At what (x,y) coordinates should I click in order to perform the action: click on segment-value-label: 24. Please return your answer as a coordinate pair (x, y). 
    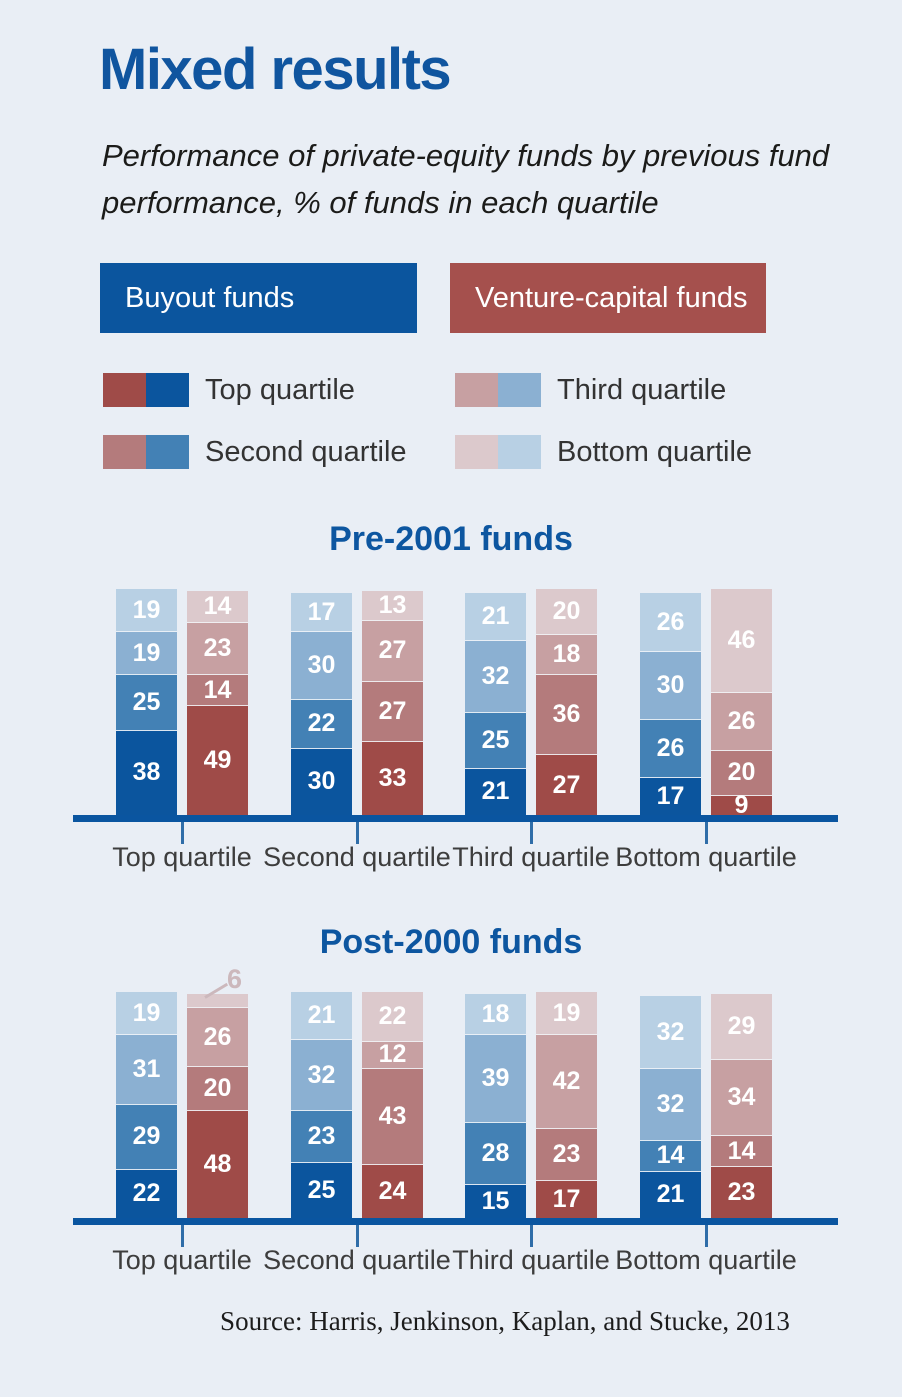
    Looking at the image, I should click on (392, 1191).